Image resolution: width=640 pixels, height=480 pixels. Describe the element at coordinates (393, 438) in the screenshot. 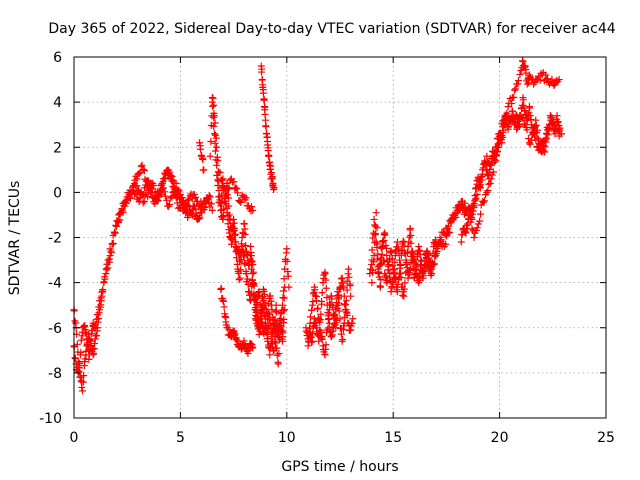

I see `x-tick-label: 15` at that location.